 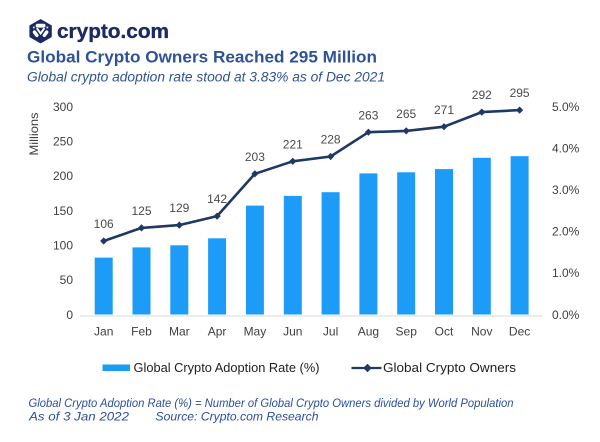 I want to click on svg-text: Feb, so click(x=141, y=331).